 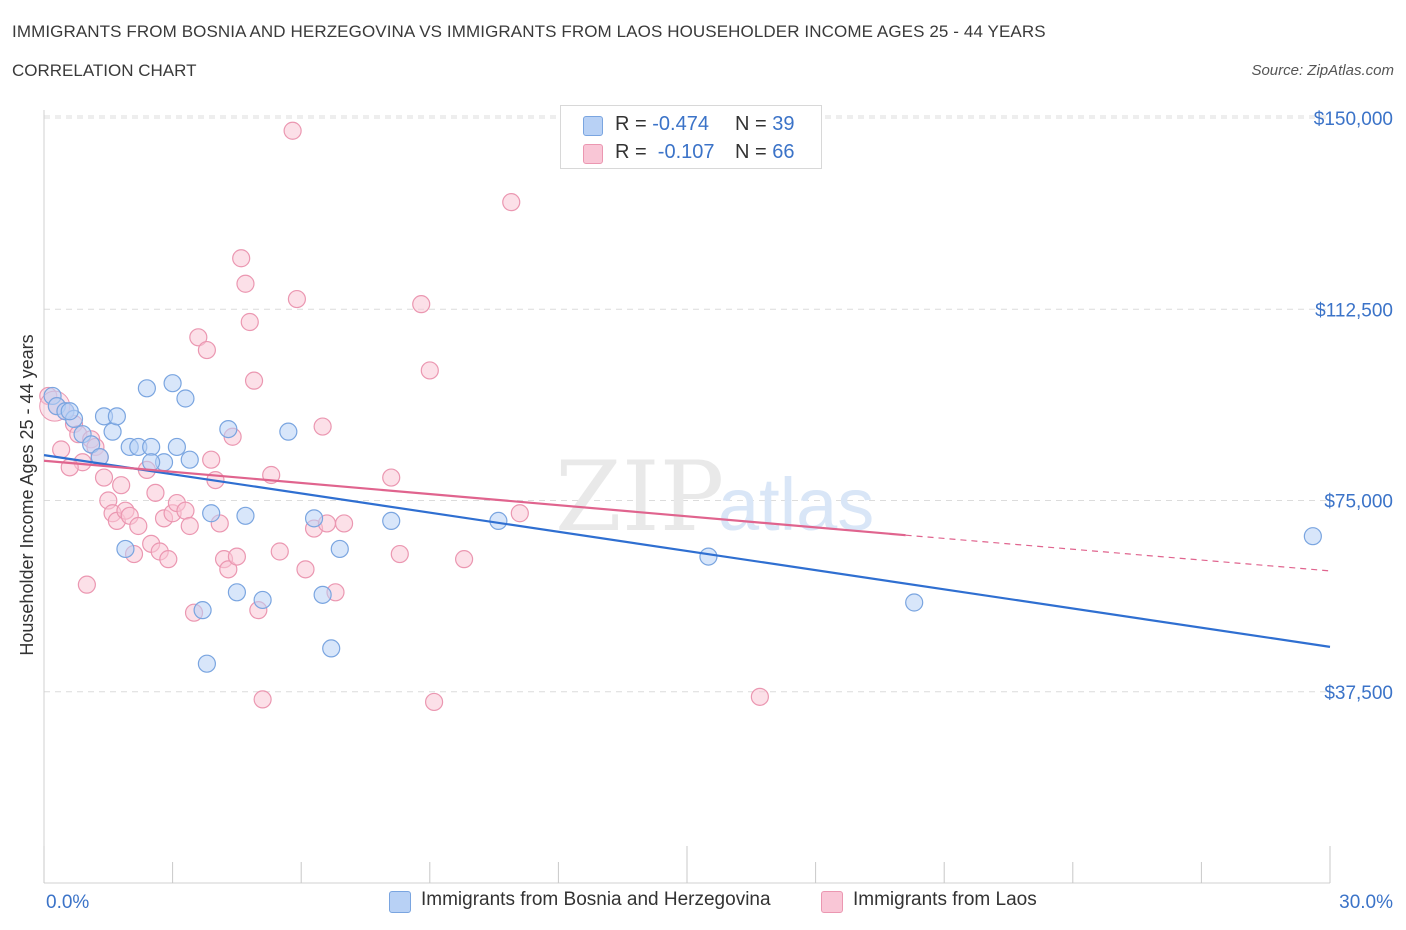 What do you see at coordinates (27, 494) in the screenshot?
I see `y-axis-label: Householder Income Ages 25 - 44 years` at bounding box center [27, 494].